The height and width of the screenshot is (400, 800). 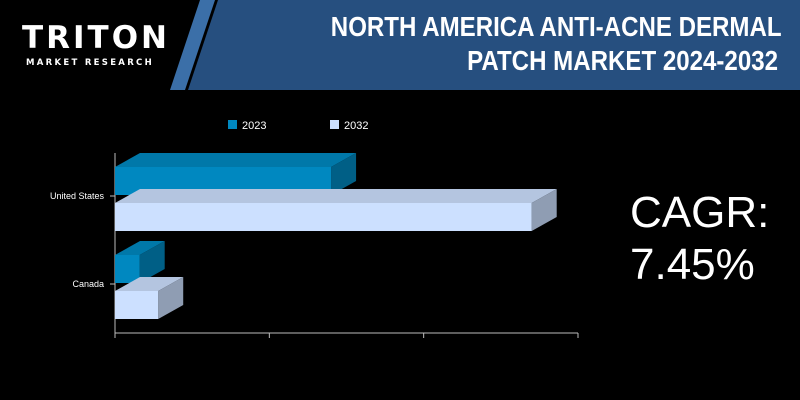 I want to click on cagr-callout: CAGR: 7.45%, so click(x=699, y=240).